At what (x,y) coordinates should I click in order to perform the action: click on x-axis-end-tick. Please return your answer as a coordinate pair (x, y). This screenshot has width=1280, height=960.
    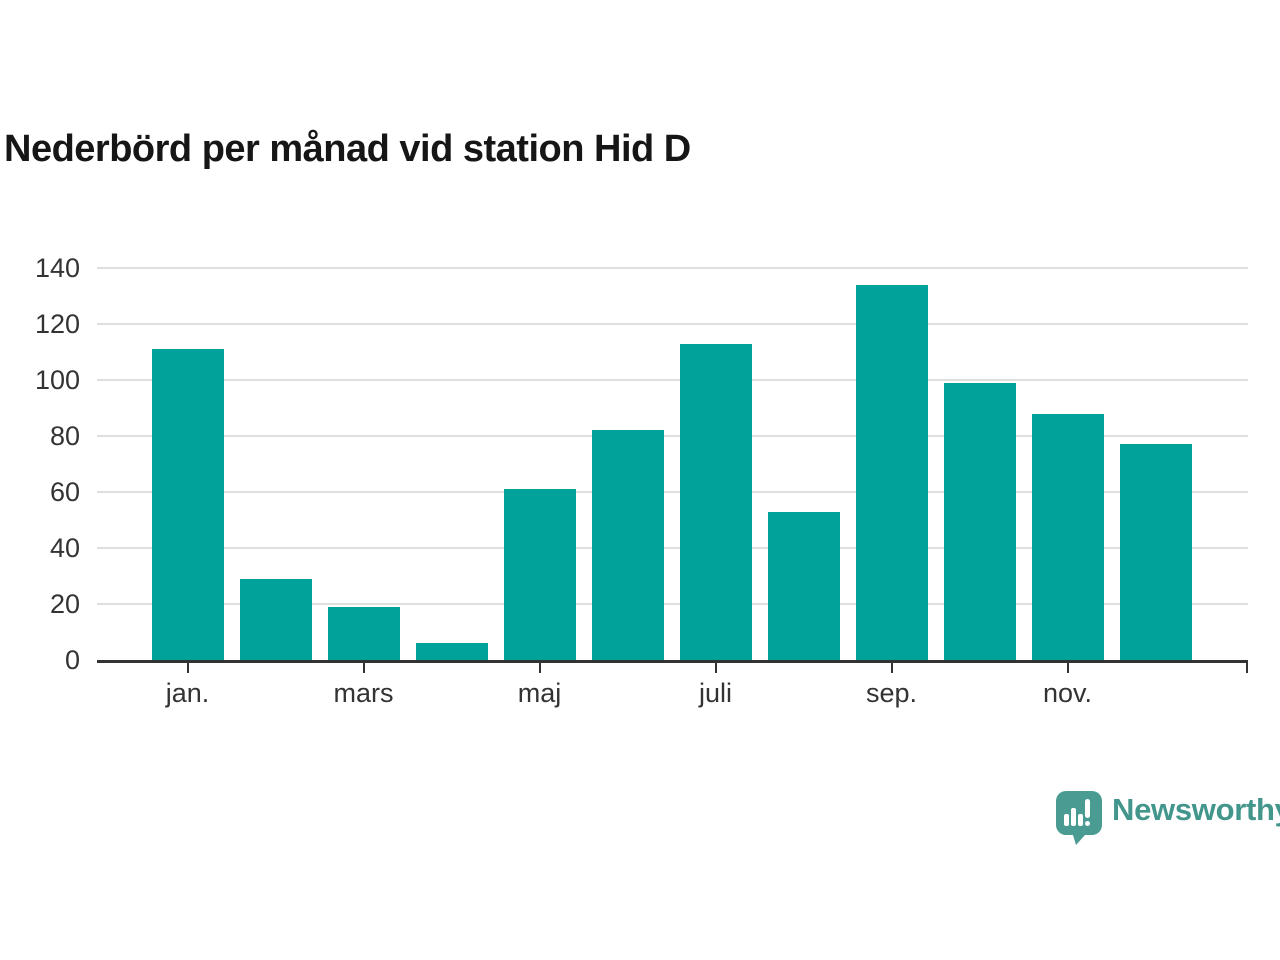
    Looking at the image, I should click on (1247, 666).